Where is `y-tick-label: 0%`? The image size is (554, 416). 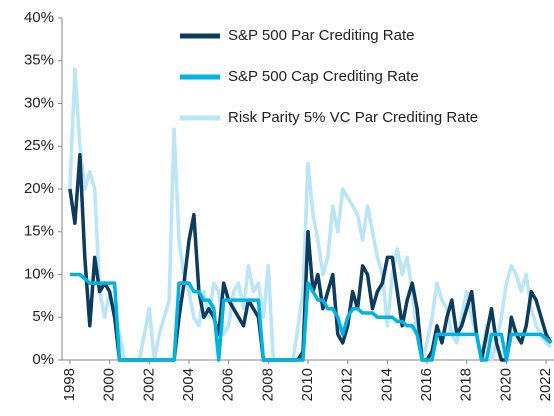 y-tick-label: 0% is located at coordinates (43, 359).